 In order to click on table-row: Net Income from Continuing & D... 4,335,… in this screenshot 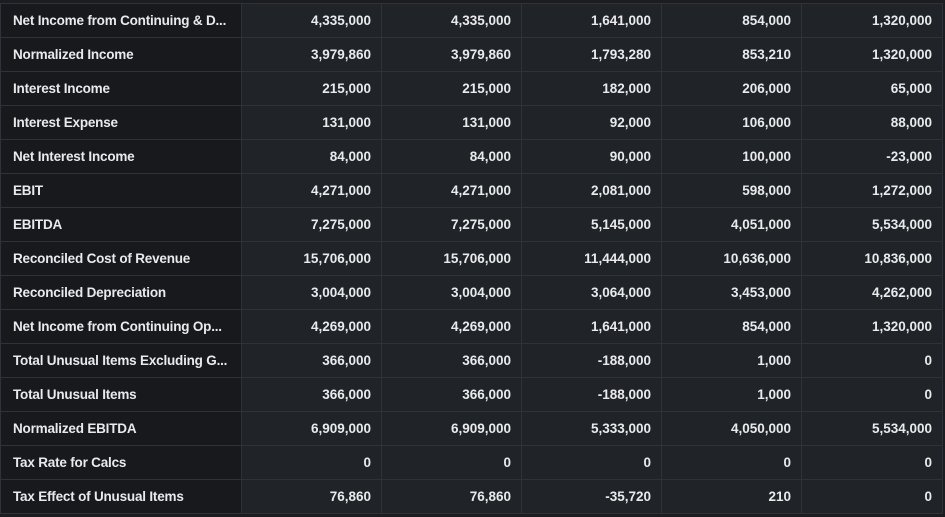, I will do `click(471, 20)`.